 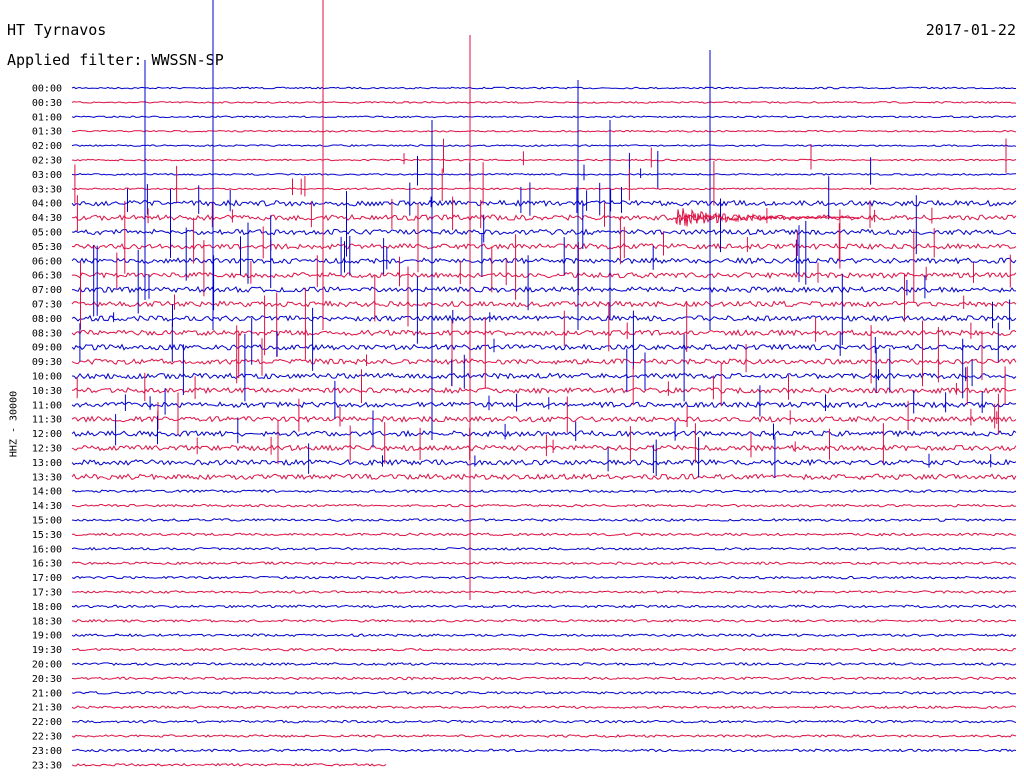 I want to click on time-label: 21:30, so click(x=47, y=708).